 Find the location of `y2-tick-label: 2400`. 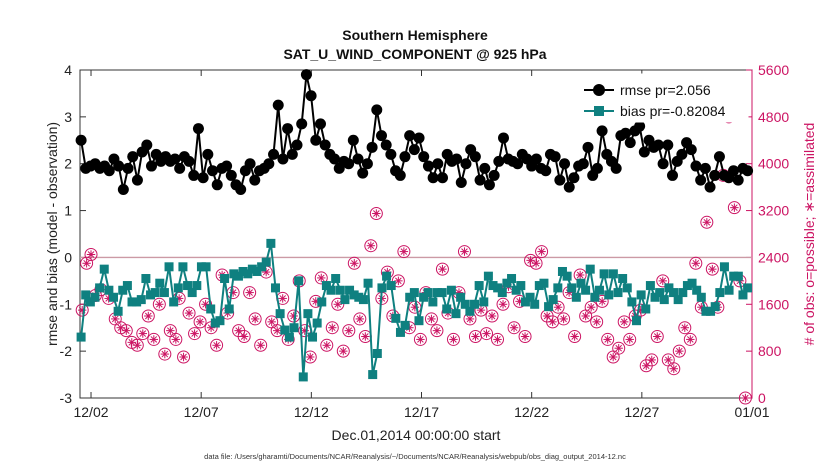

y2-tick-label: 2400 is located at coordinates (773, 257).